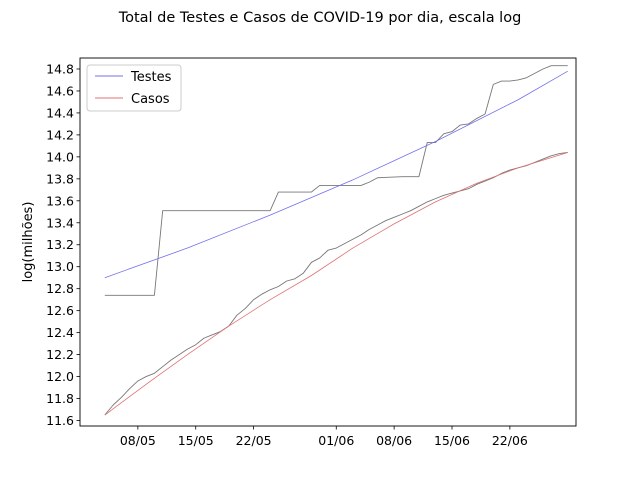 This screenshot has width=640, height=480. Describe the element at coordinates (60, 156) in the screenshot. I see `y-tick-label: 14.0` at that location.